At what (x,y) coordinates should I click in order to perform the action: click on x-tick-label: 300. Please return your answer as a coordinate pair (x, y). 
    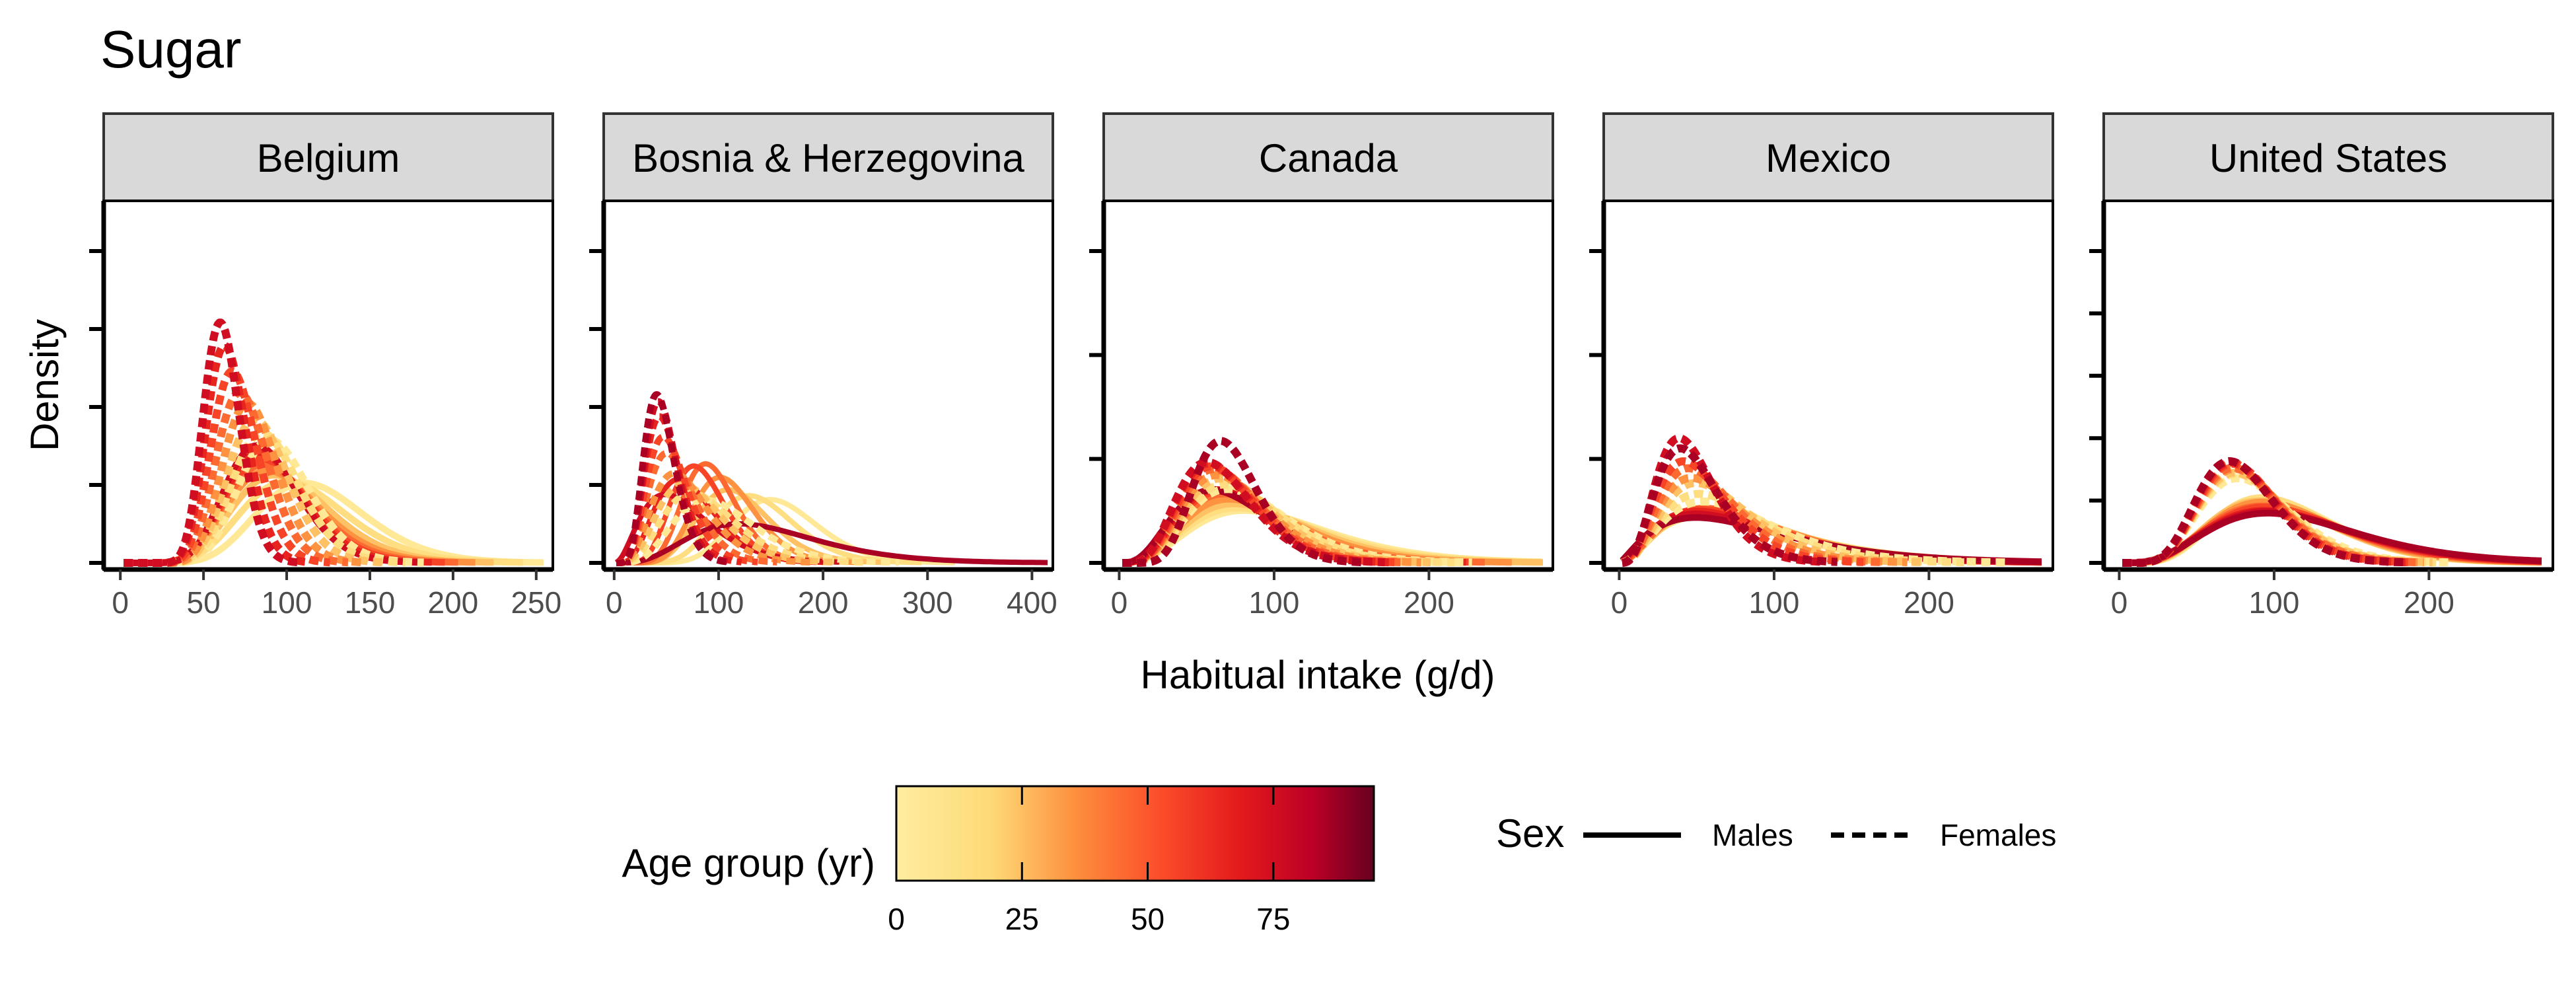
    Looking at the image, I should click on (928, 602).